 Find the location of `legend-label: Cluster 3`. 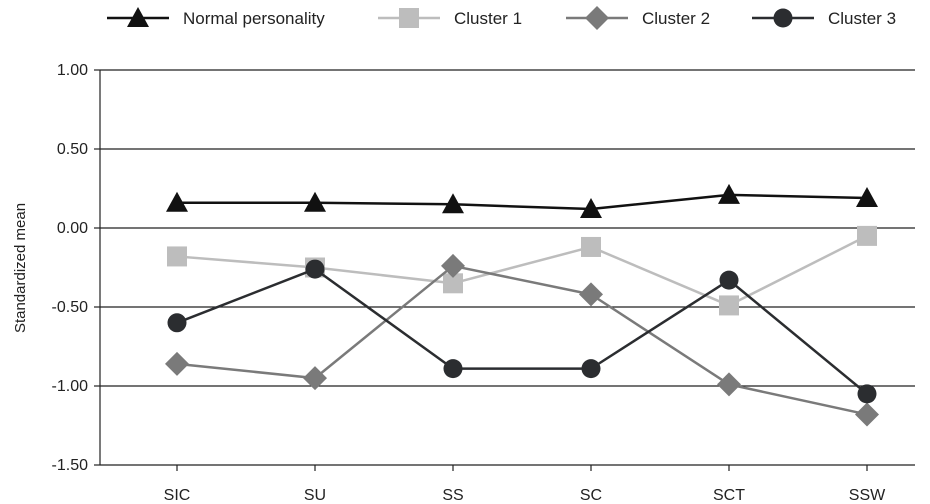

legend-label: Cluster 3 is located at coordinates (862, 18).